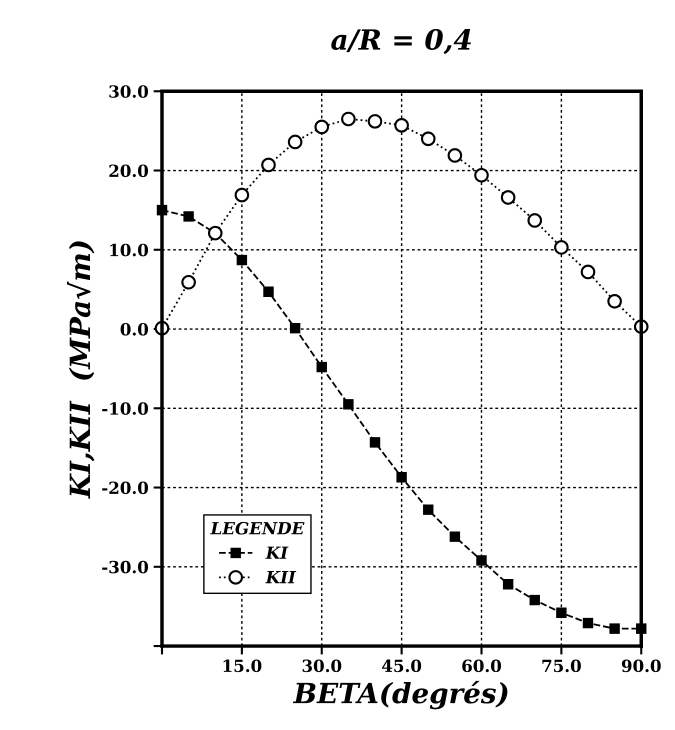  What do you see at coordinates (402, 666) in the screenshot?
I see `x-tick-label: 45.0` at bounding box center [402, 666].